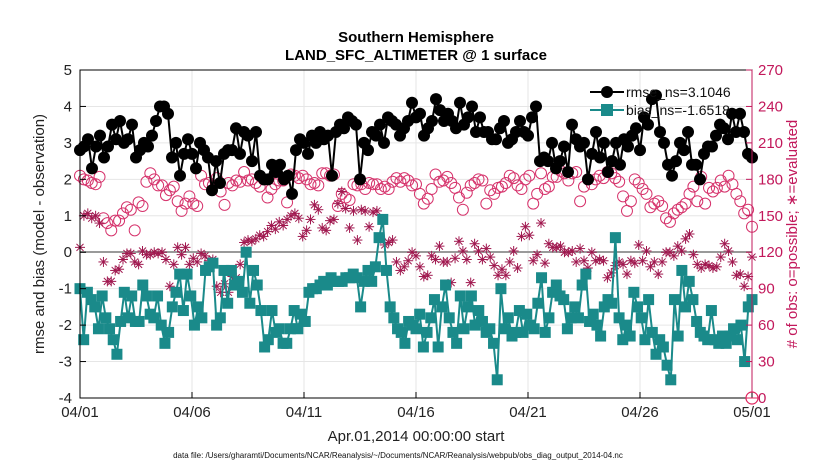 The width and height of the screenshot is (830, 470). Describe the element at coordinates (607, 110) in the screenshot. I see `legend-bias-marker` at that location.